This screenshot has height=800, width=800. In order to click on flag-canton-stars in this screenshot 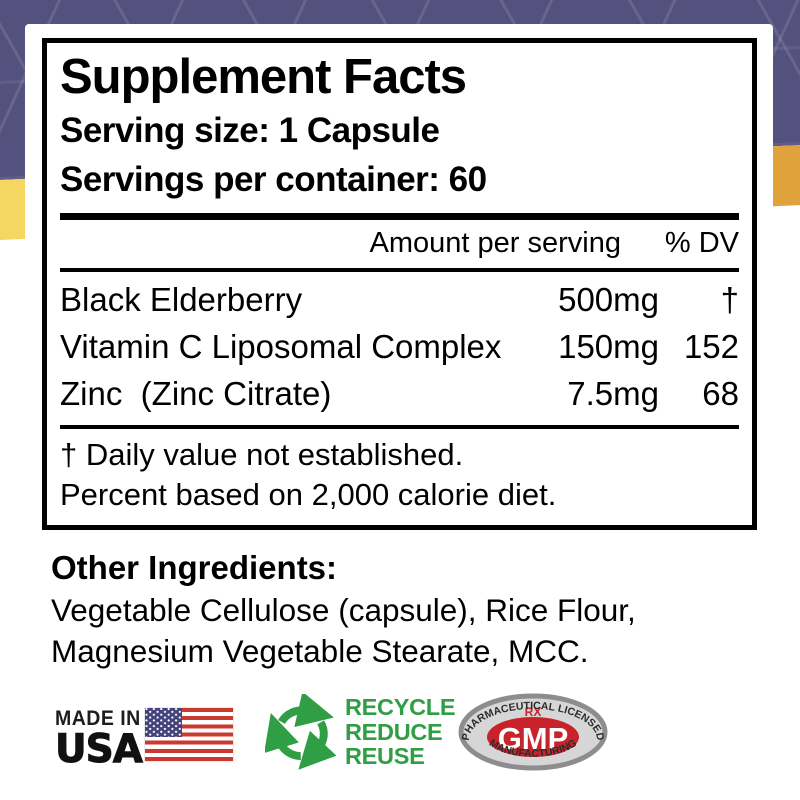, I will do `click(163, 722)`.